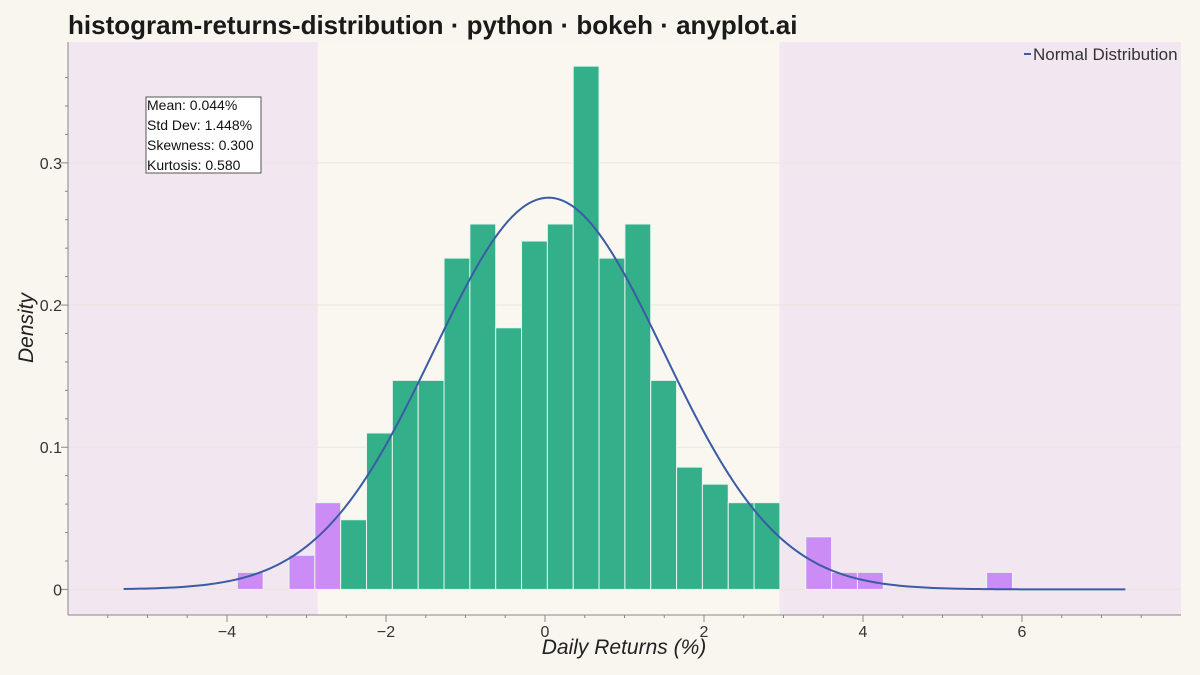 This screenshot has height=675, width=1200. I want to click on x-tick-label-1: −2, so click(386, 632).